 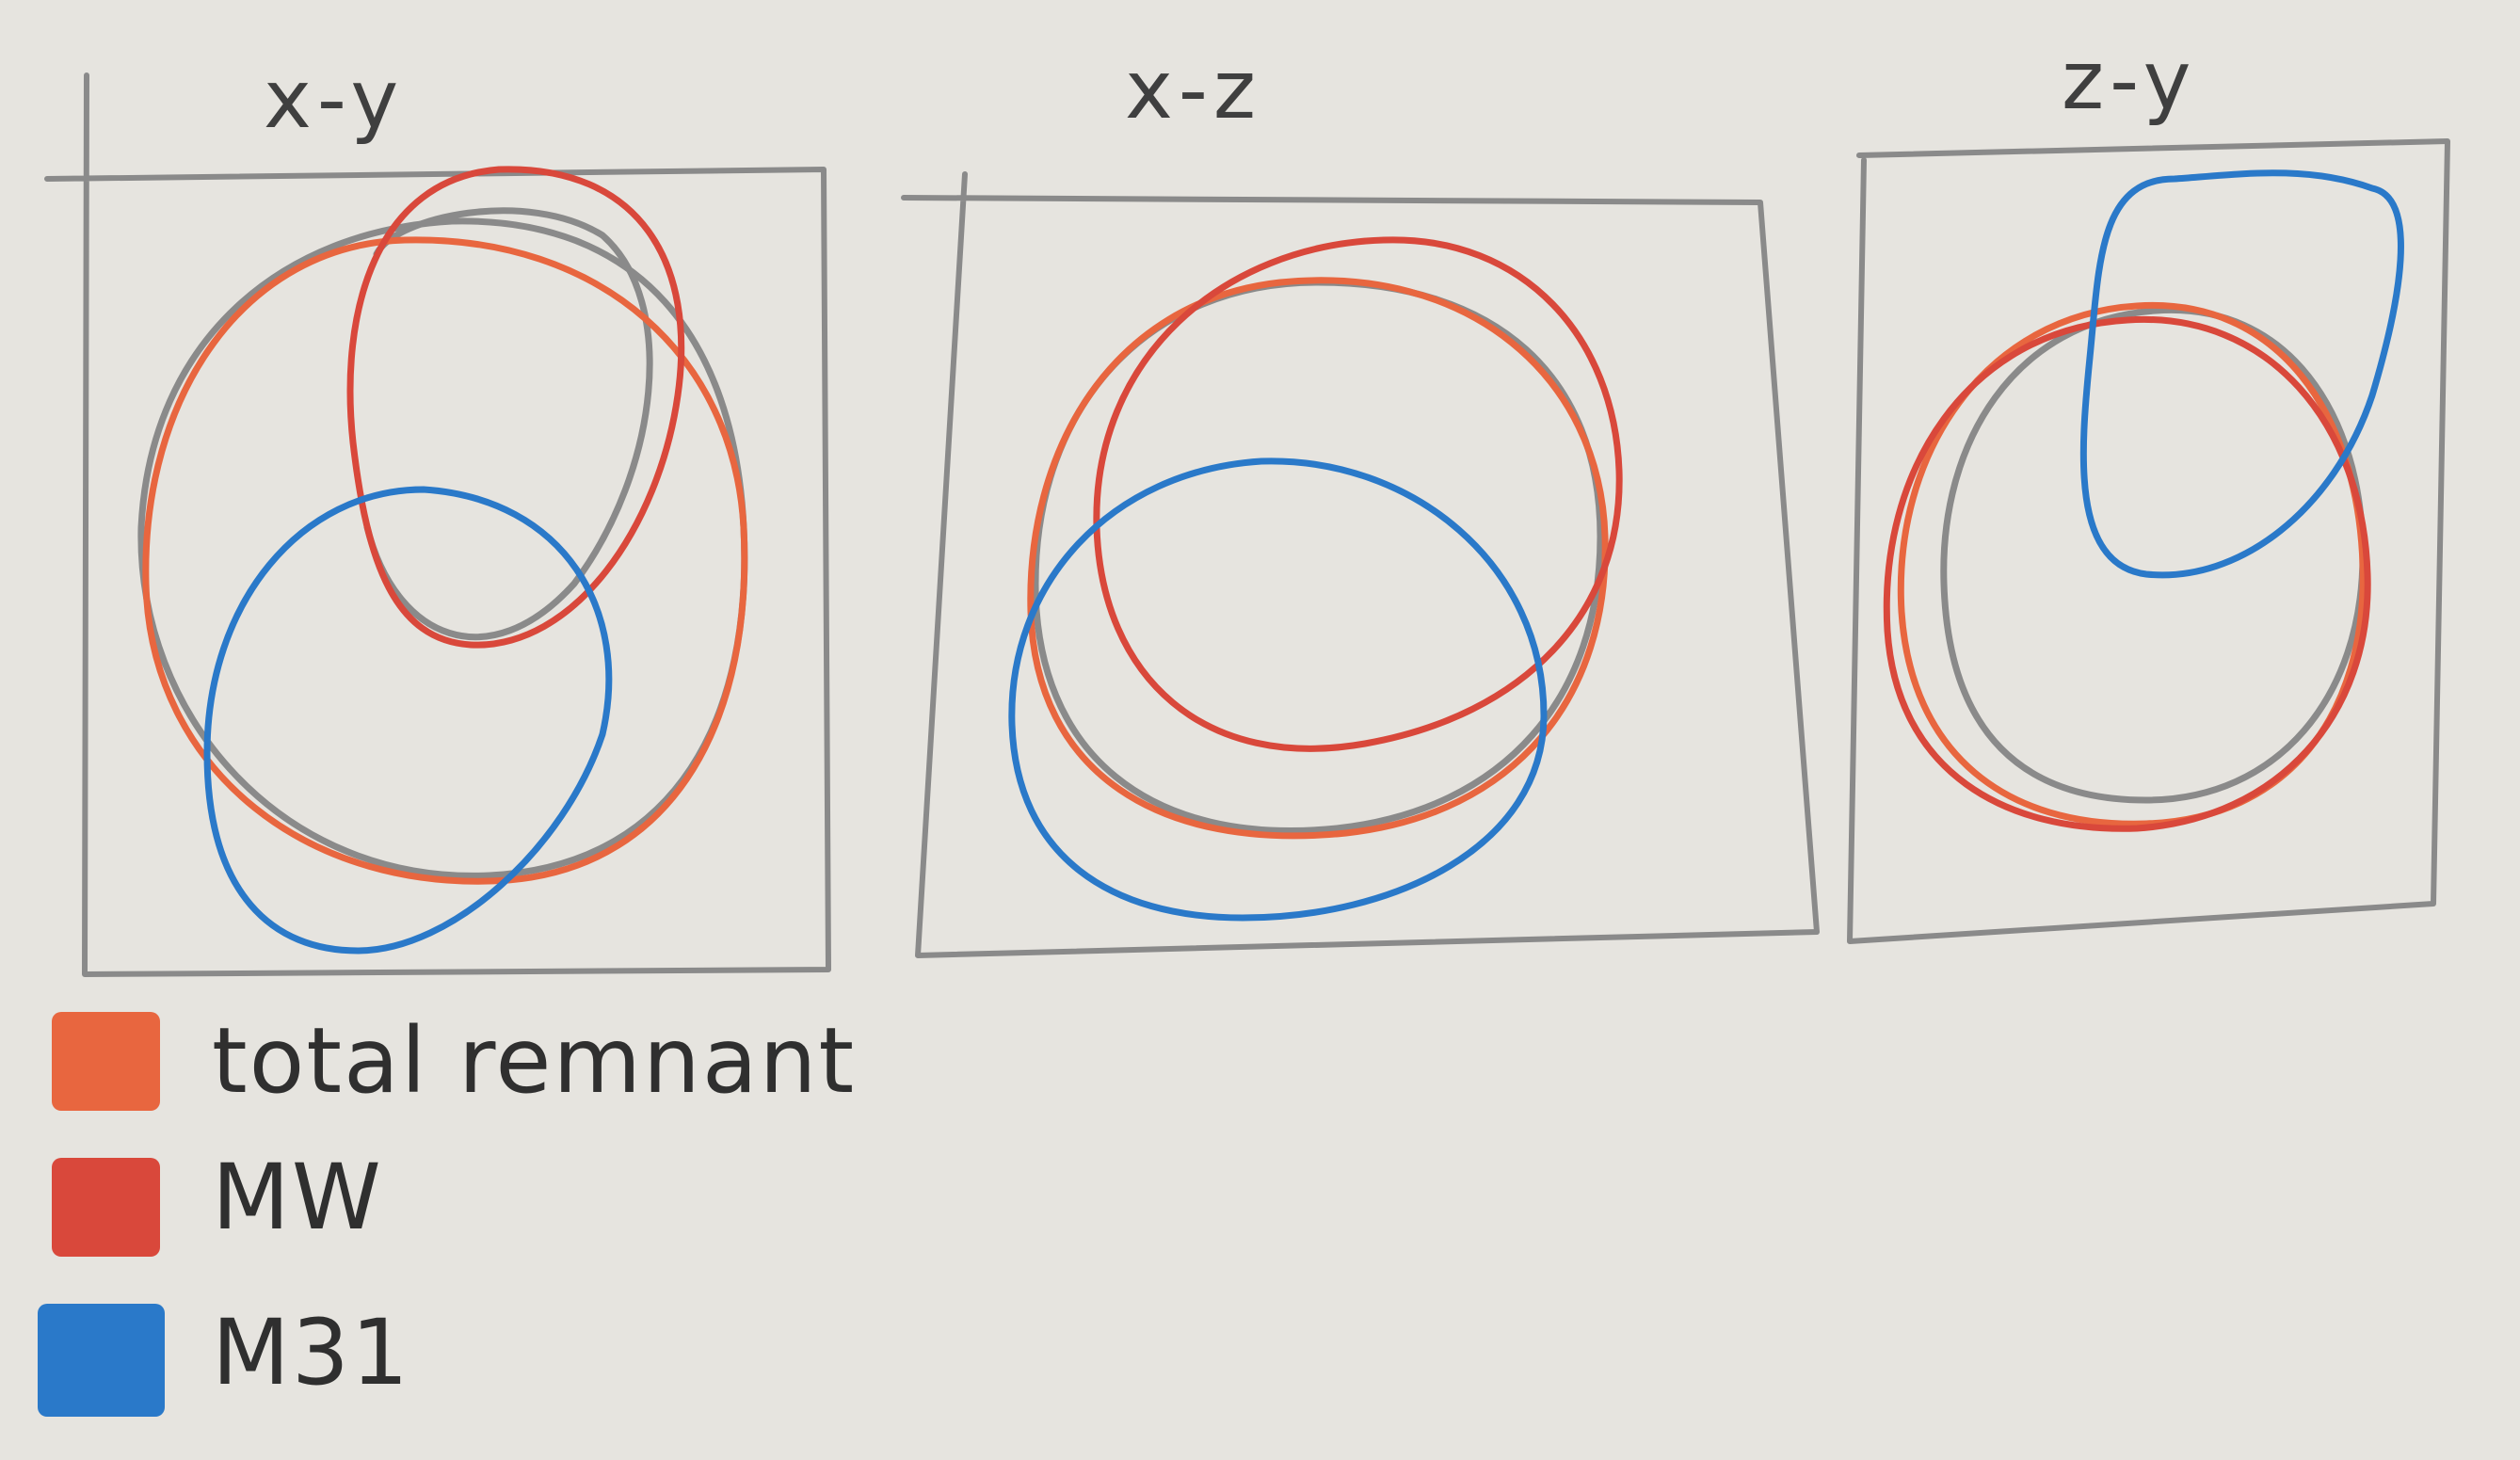 What do you see at coordinates (447, 1212) in the screenshot?
I see `legend: total remnant MW M31` at bounding box center [447, 1212].